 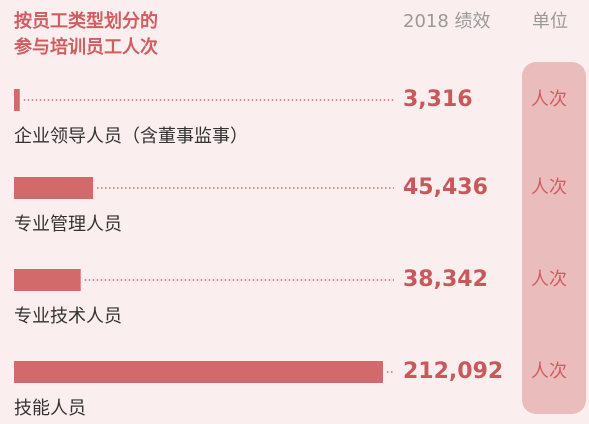 I want to click on category-label: 技能人员, so click(x=50, y=408).